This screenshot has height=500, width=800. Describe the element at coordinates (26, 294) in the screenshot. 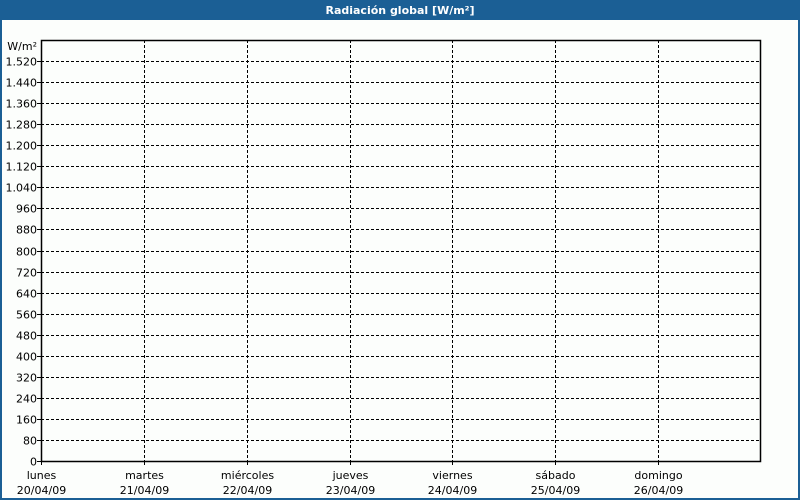

I see `y-tick-label: 640` at that location.